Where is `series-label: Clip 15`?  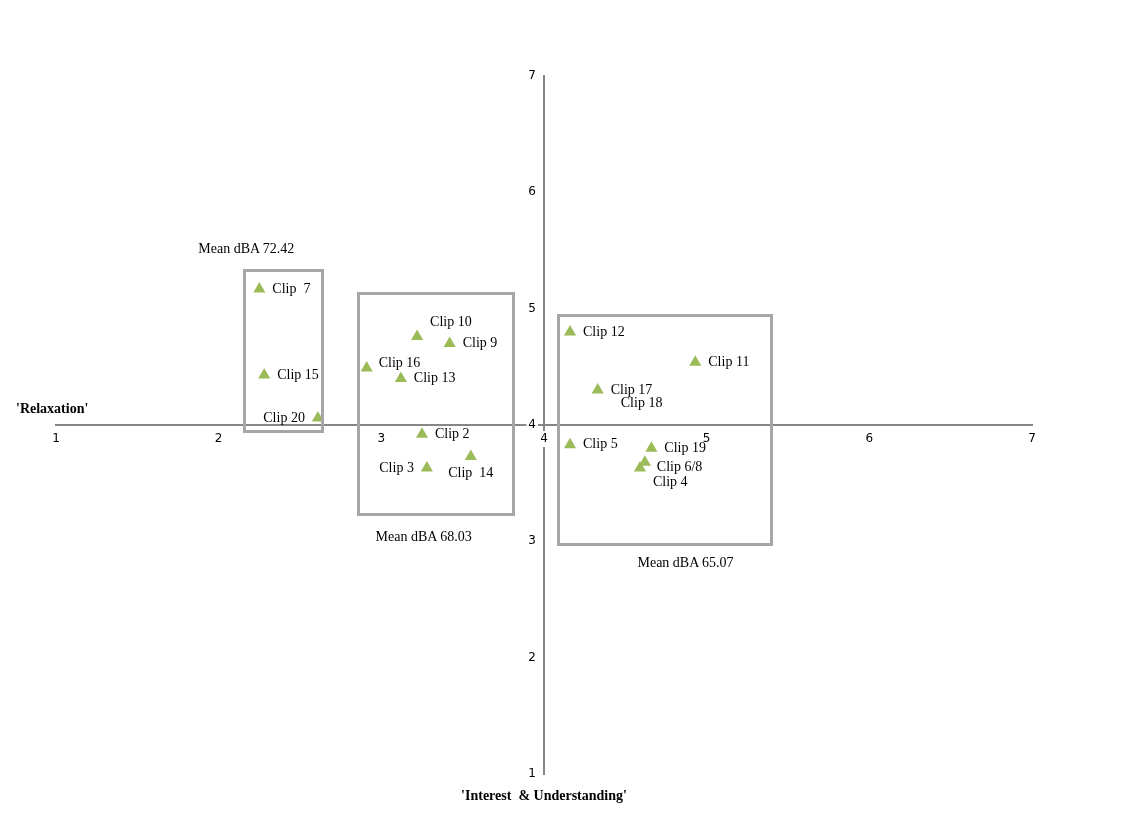 series-label: Clip 15 is located at coordinates (298, 374).